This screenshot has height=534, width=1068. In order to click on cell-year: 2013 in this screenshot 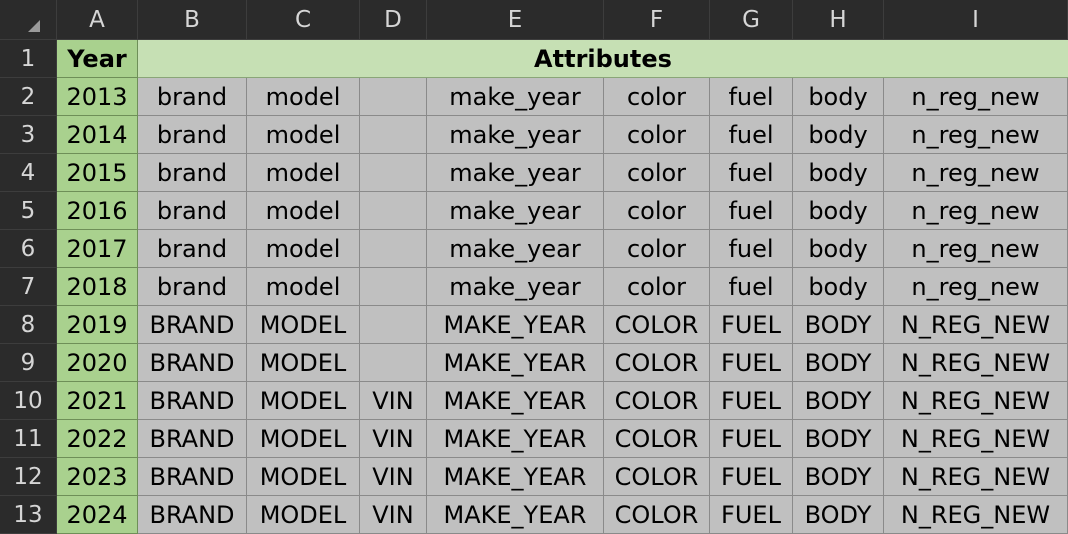, I will do `click(97, 97)`.